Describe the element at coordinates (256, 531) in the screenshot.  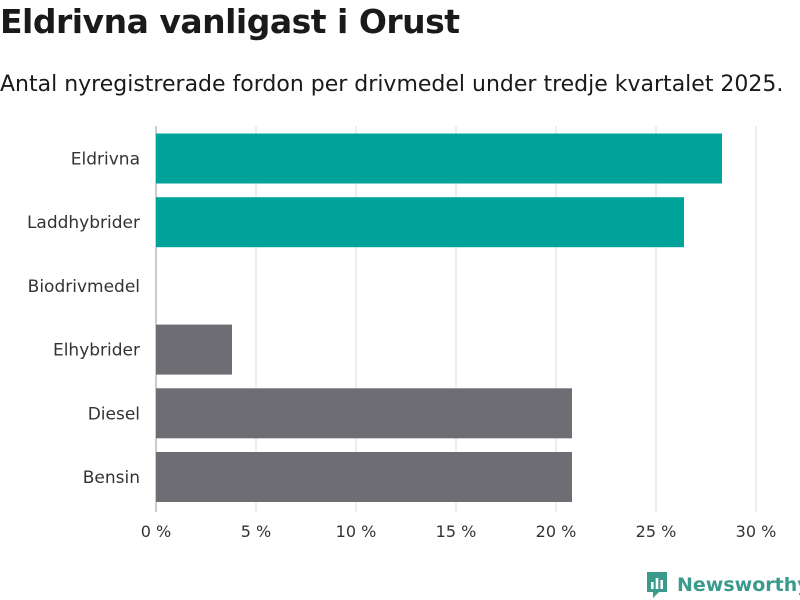
I see `x-tick-label: 5 %` at that location.